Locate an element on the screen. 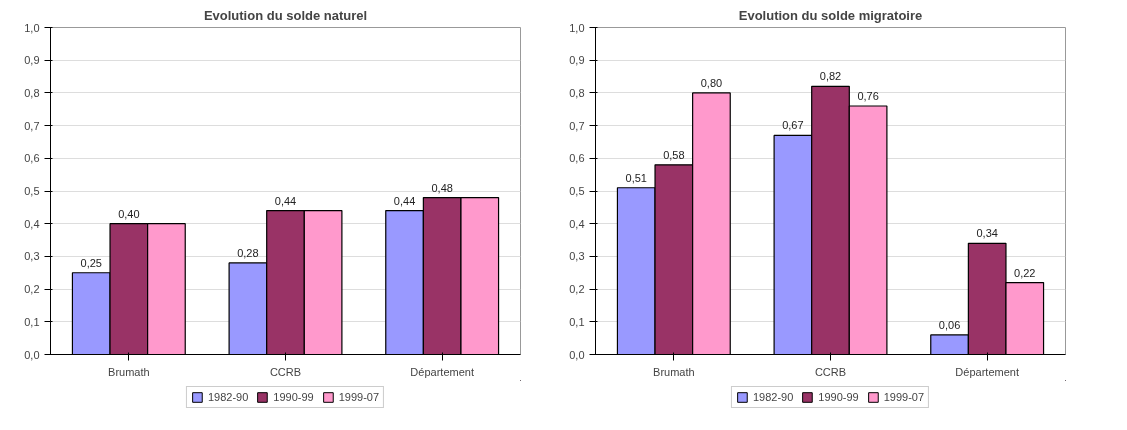 The image size is (1127, 430). chart-title: Evolution du solde naturel is located at coordinates (285, 15).